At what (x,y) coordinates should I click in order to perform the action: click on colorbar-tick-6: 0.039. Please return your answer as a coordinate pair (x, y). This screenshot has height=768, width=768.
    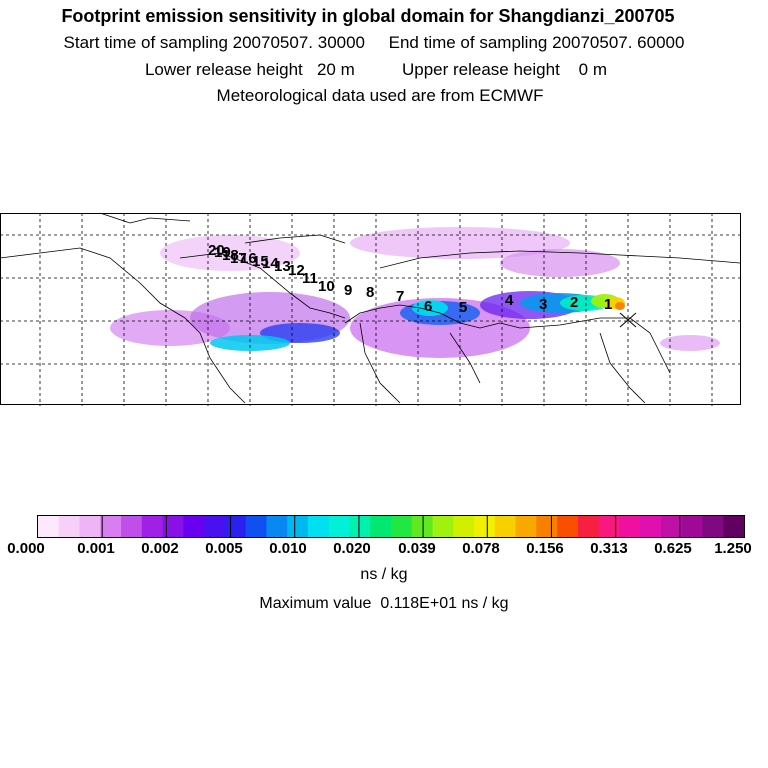
    Looking at the image, I should click on (417, 548).